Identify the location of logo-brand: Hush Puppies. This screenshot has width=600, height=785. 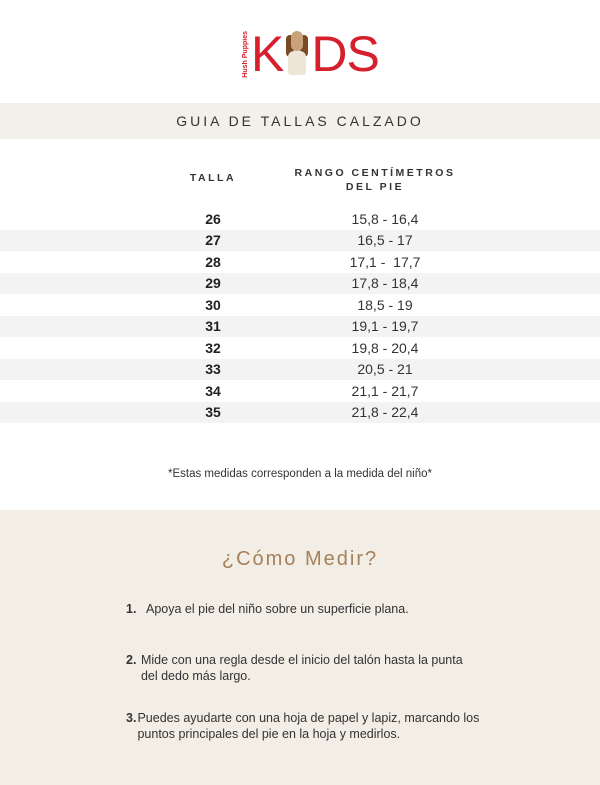
(245, 54).